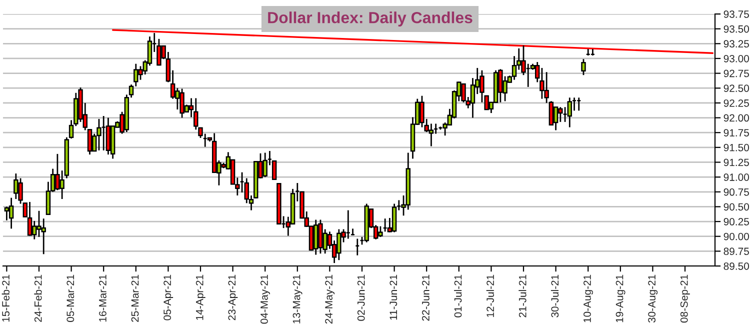 This screenshot has width=753, height=334. I want to click on x-tick-label: 23-Apr-21, so click(233, 297).